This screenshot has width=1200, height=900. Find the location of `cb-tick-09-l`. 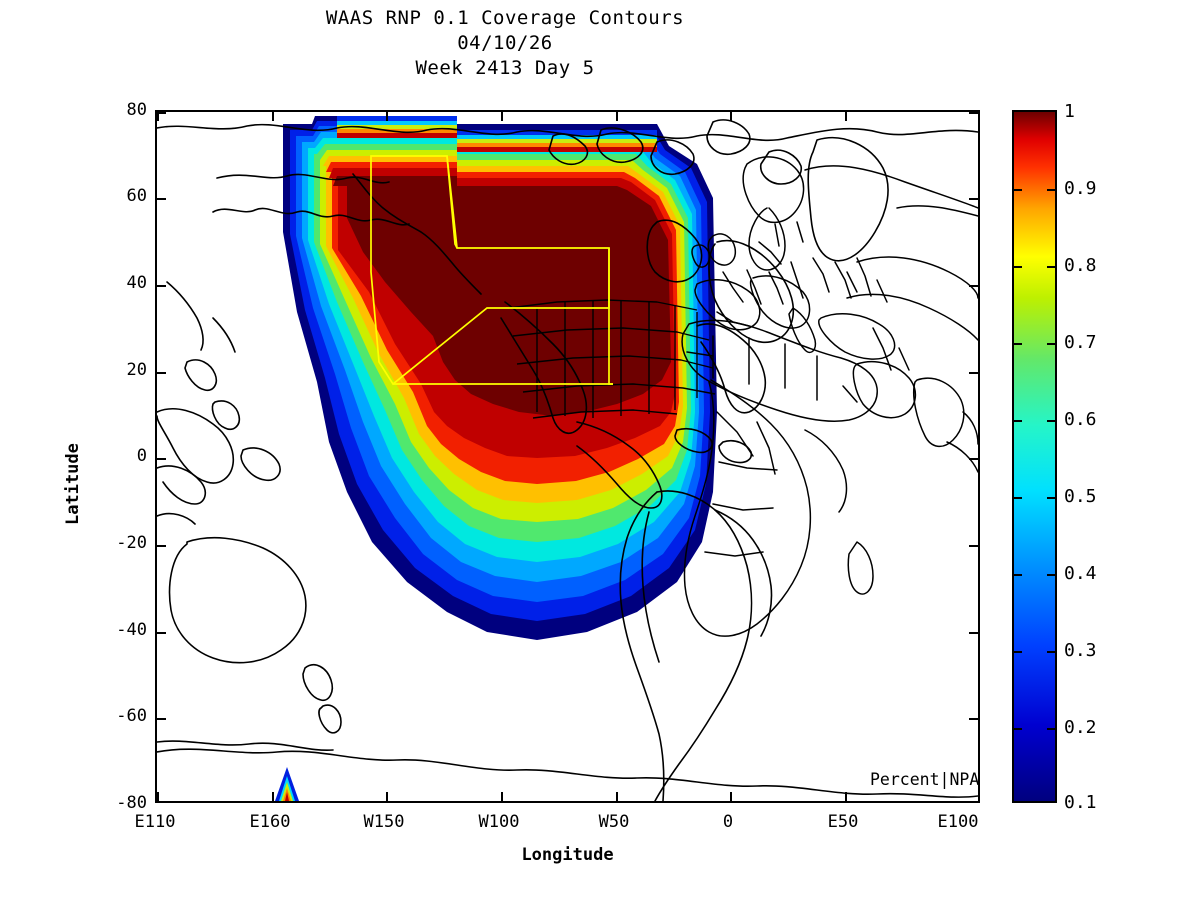

cb-tick-09-l is located at coordinates (1018, 190).